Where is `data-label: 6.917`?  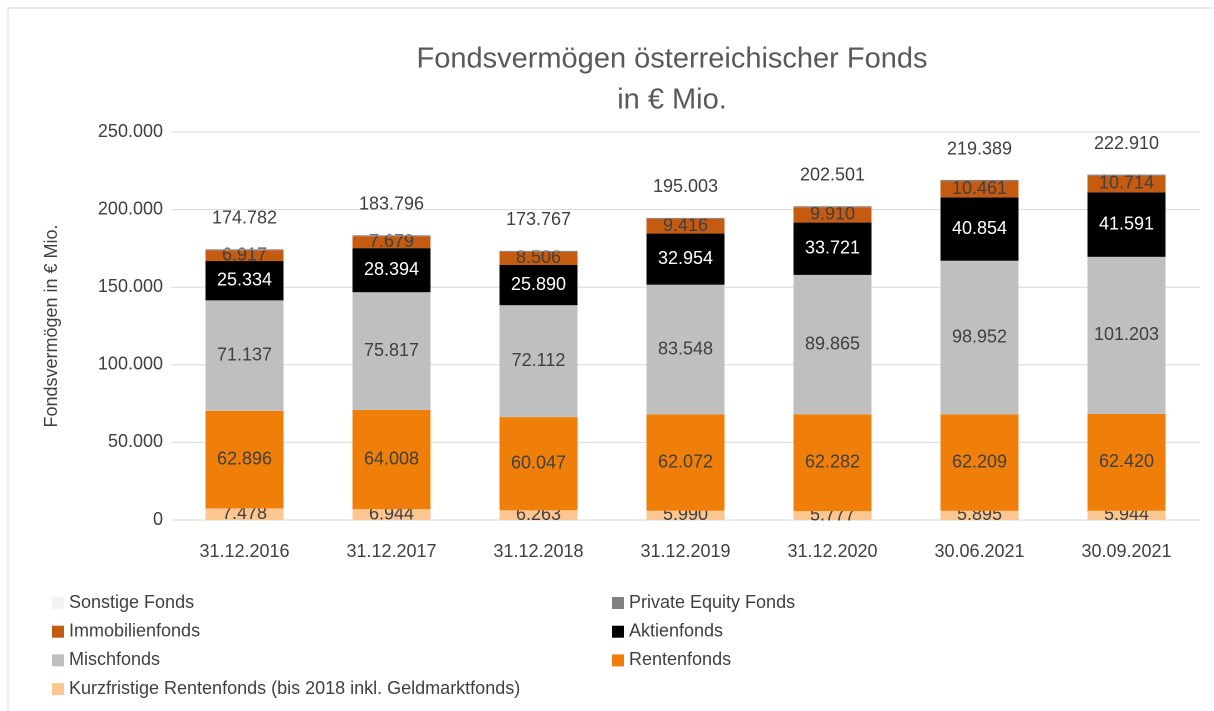
data-label: 6.917 is located at coordinates (244, 254).